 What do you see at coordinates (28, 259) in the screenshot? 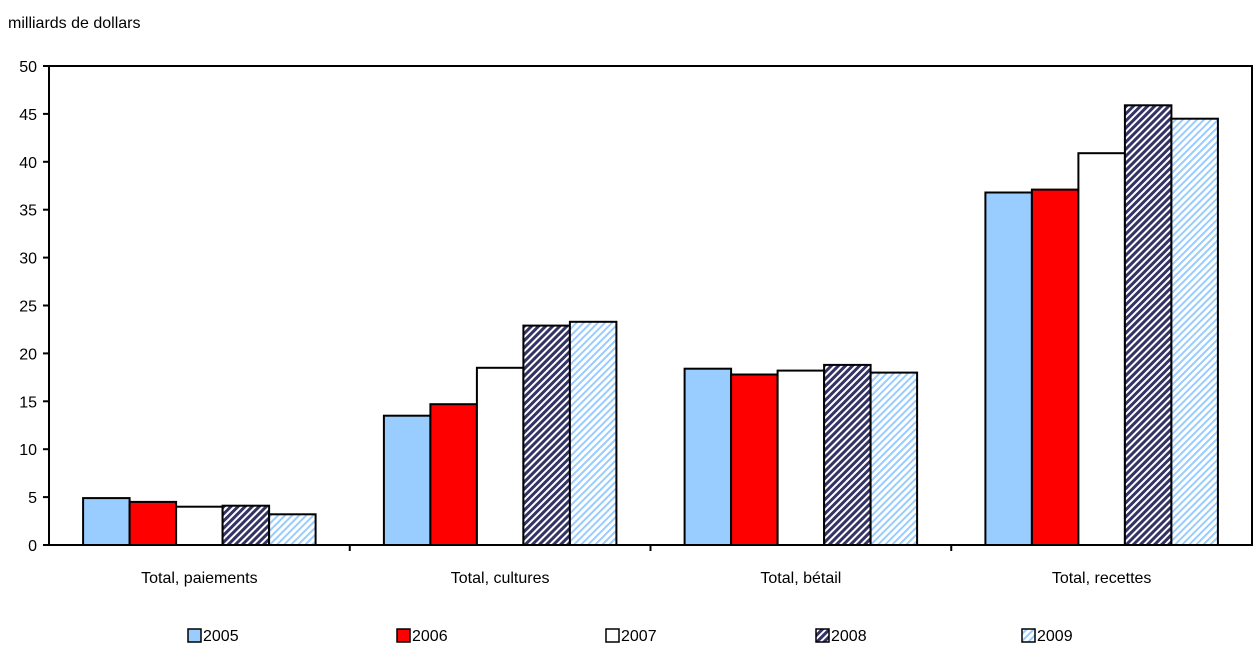
I see `y-tick-label: 30` at bounding box center [28, 259].